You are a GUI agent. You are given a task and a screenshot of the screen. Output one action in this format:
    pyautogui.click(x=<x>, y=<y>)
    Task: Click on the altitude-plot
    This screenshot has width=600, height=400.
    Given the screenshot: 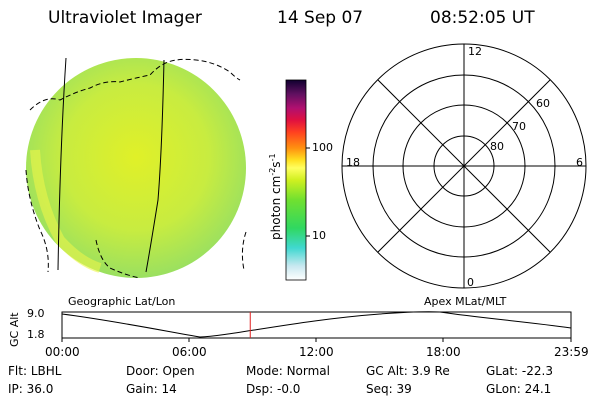 What is the action you would take?
    pyautogui.click(x=316, y=326)
    